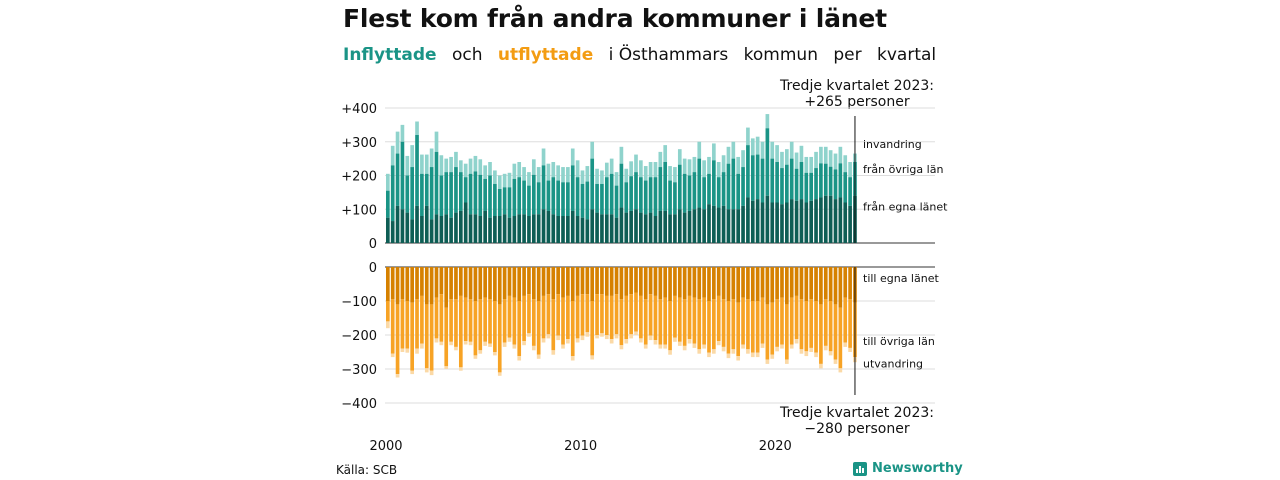 The width and height of the screenshot is (1280, 480). What do you see at coordinates (467, 55) in the screenshot?
I see `subtitle-och: och` at bounding box center [467, 55].